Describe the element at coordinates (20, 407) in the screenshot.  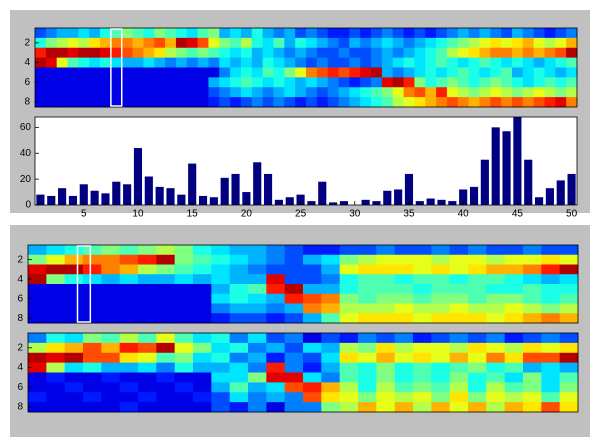
I see `y-tick-label: 8` at that location.